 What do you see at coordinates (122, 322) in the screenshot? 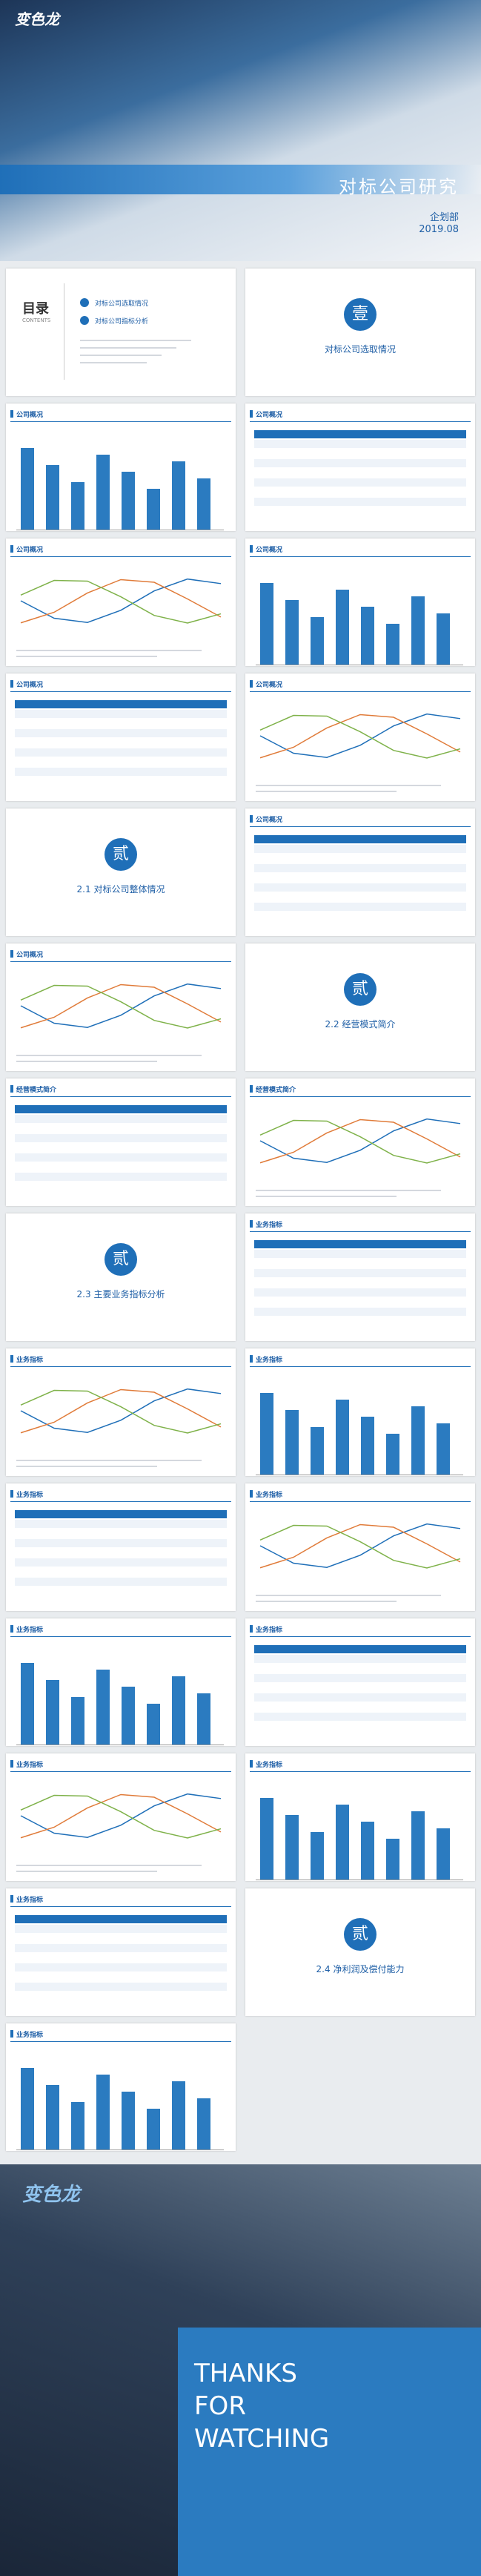
I see `contents-item: 对标公司指标分析` at bounding box center [122, 322].